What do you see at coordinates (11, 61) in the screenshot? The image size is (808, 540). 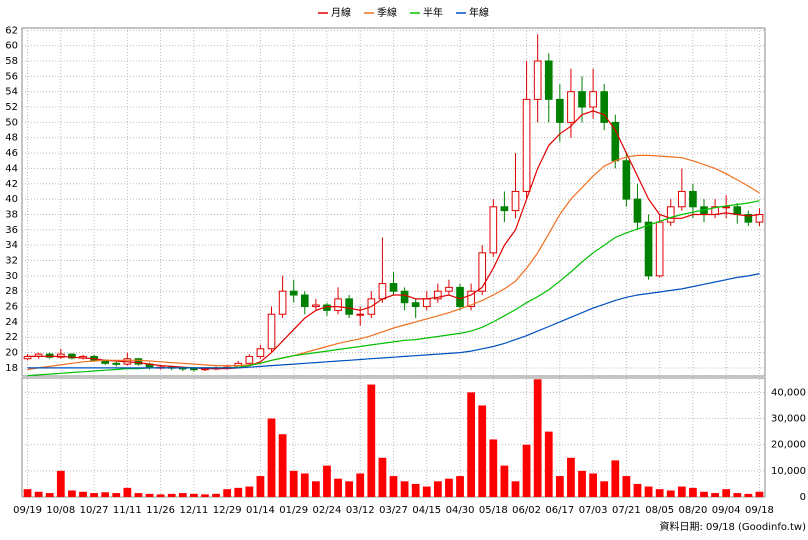 I see `y-tick-label: 58` at bounding box center [11, 61].